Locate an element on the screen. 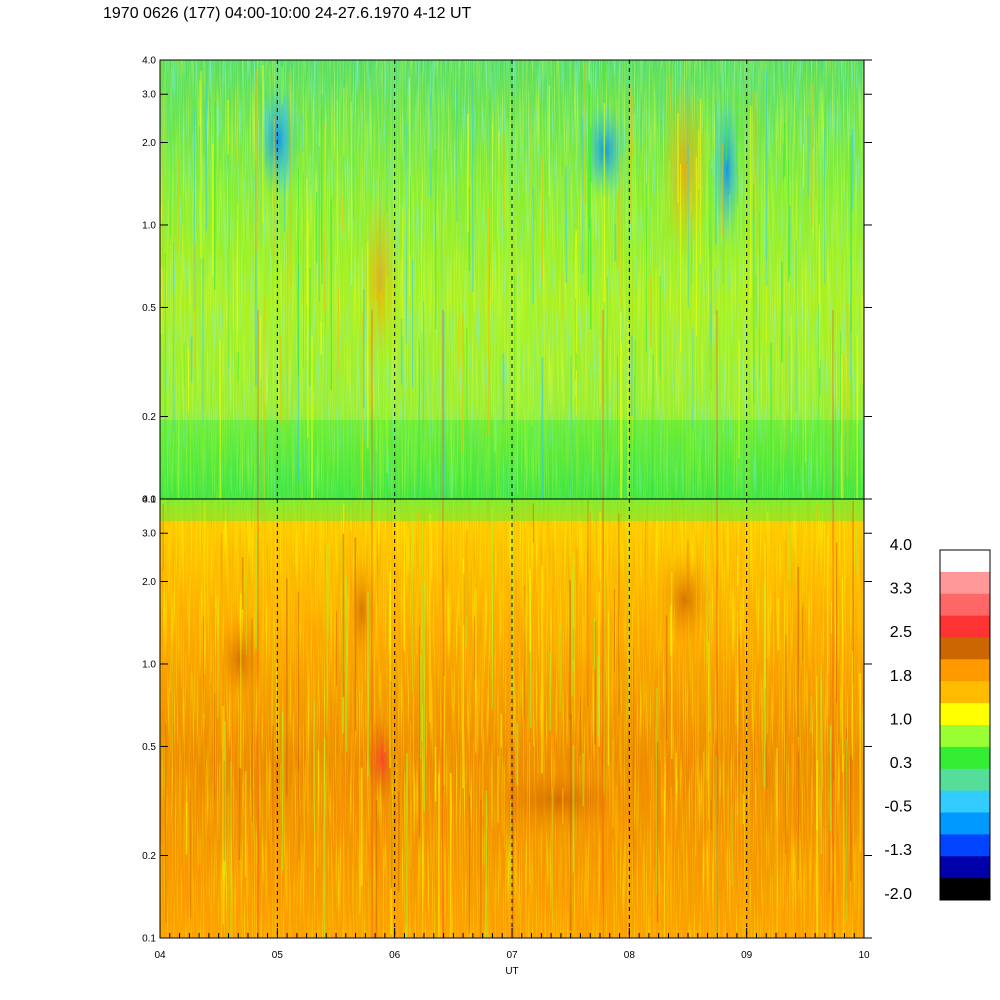 This screenshot has width=1000, height=1000. lower-ytick-label: 0.1 is located at coordinates (149, 939).